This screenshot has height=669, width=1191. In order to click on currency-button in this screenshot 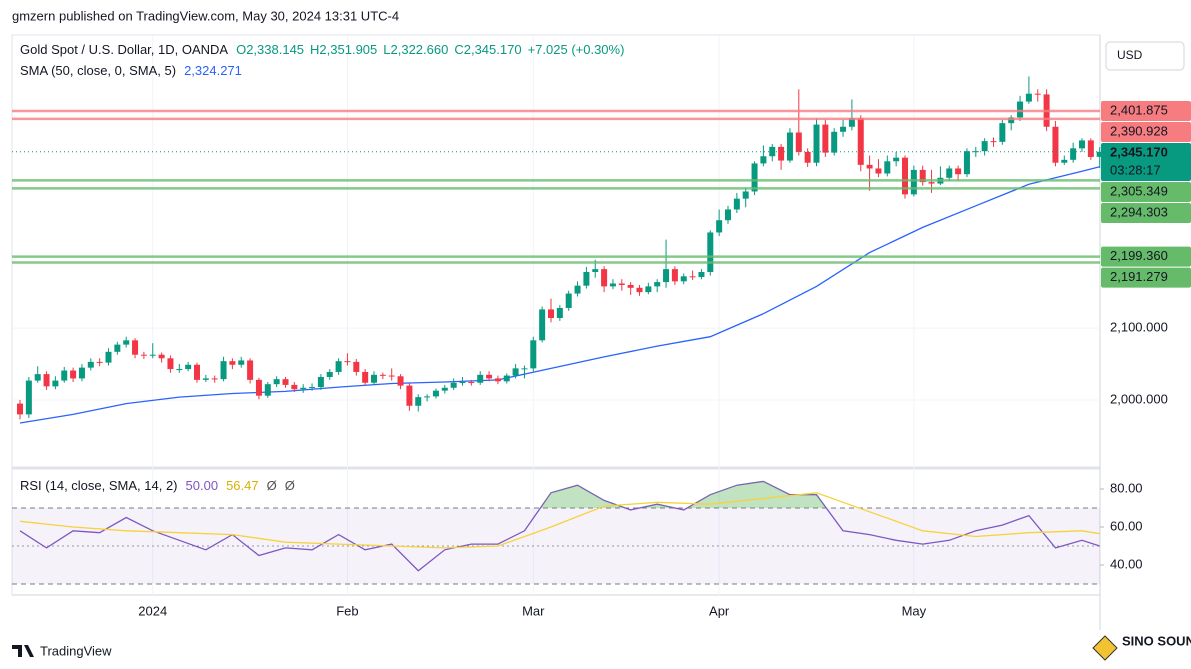, I will do `click(1145, 56)`.